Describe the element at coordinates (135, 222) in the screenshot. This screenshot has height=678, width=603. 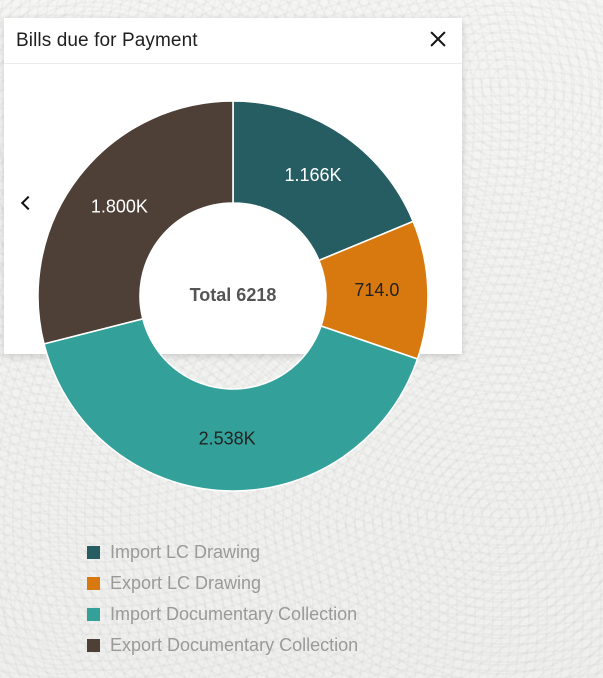
I see `slice-export-documentary-collection` at that location.